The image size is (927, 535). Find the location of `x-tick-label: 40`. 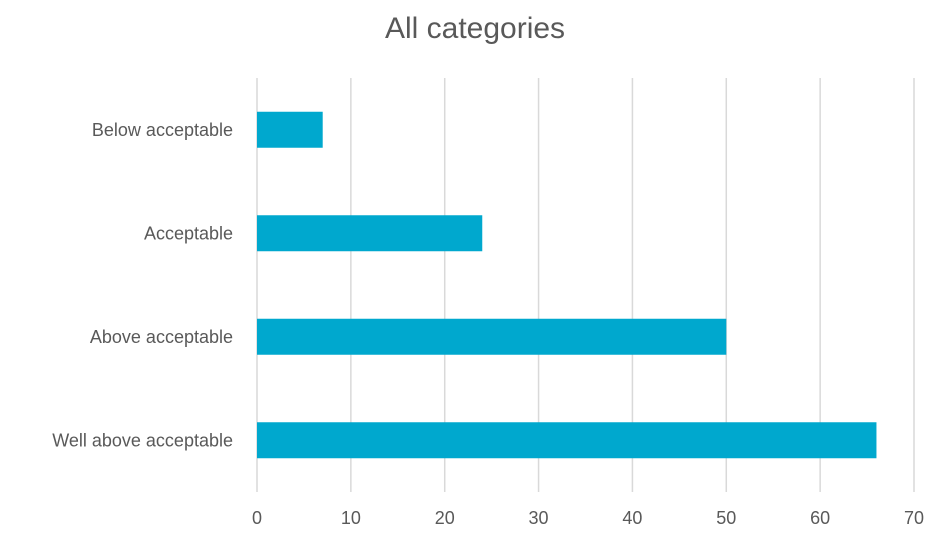

x-tick-label: 40 is located at coordinates (632, 518).